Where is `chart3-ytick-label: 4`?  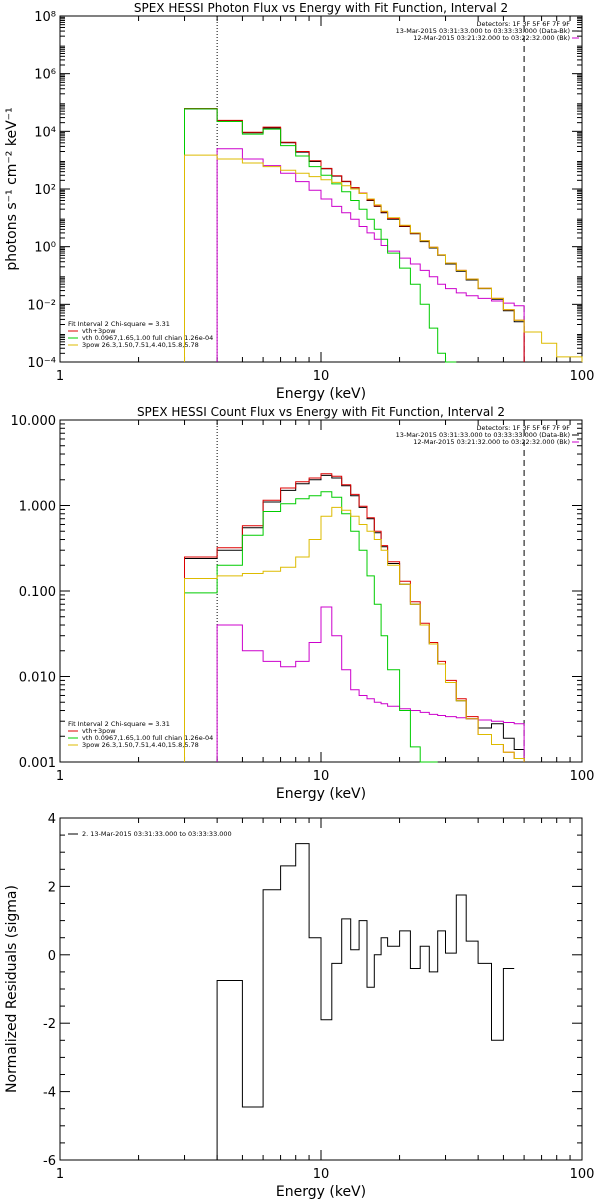 chart3-ytick-label: 4 is located at coordinates (52, 819).